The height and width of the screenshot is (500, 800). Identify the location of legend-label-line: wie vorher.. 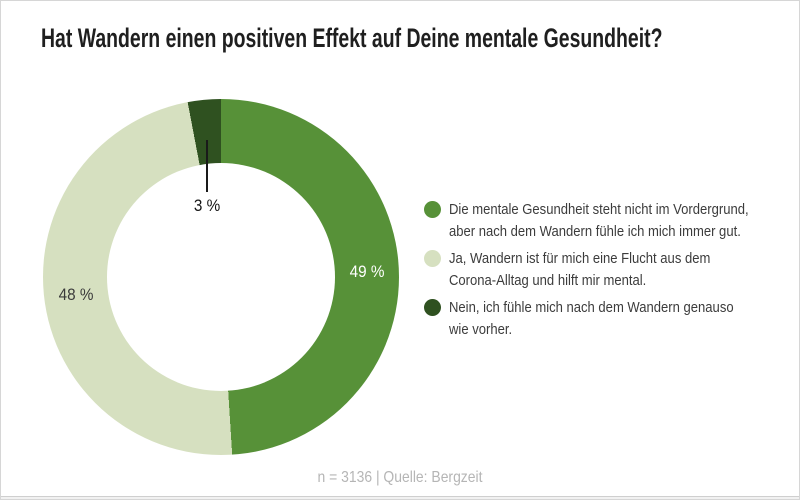
(481, 329).